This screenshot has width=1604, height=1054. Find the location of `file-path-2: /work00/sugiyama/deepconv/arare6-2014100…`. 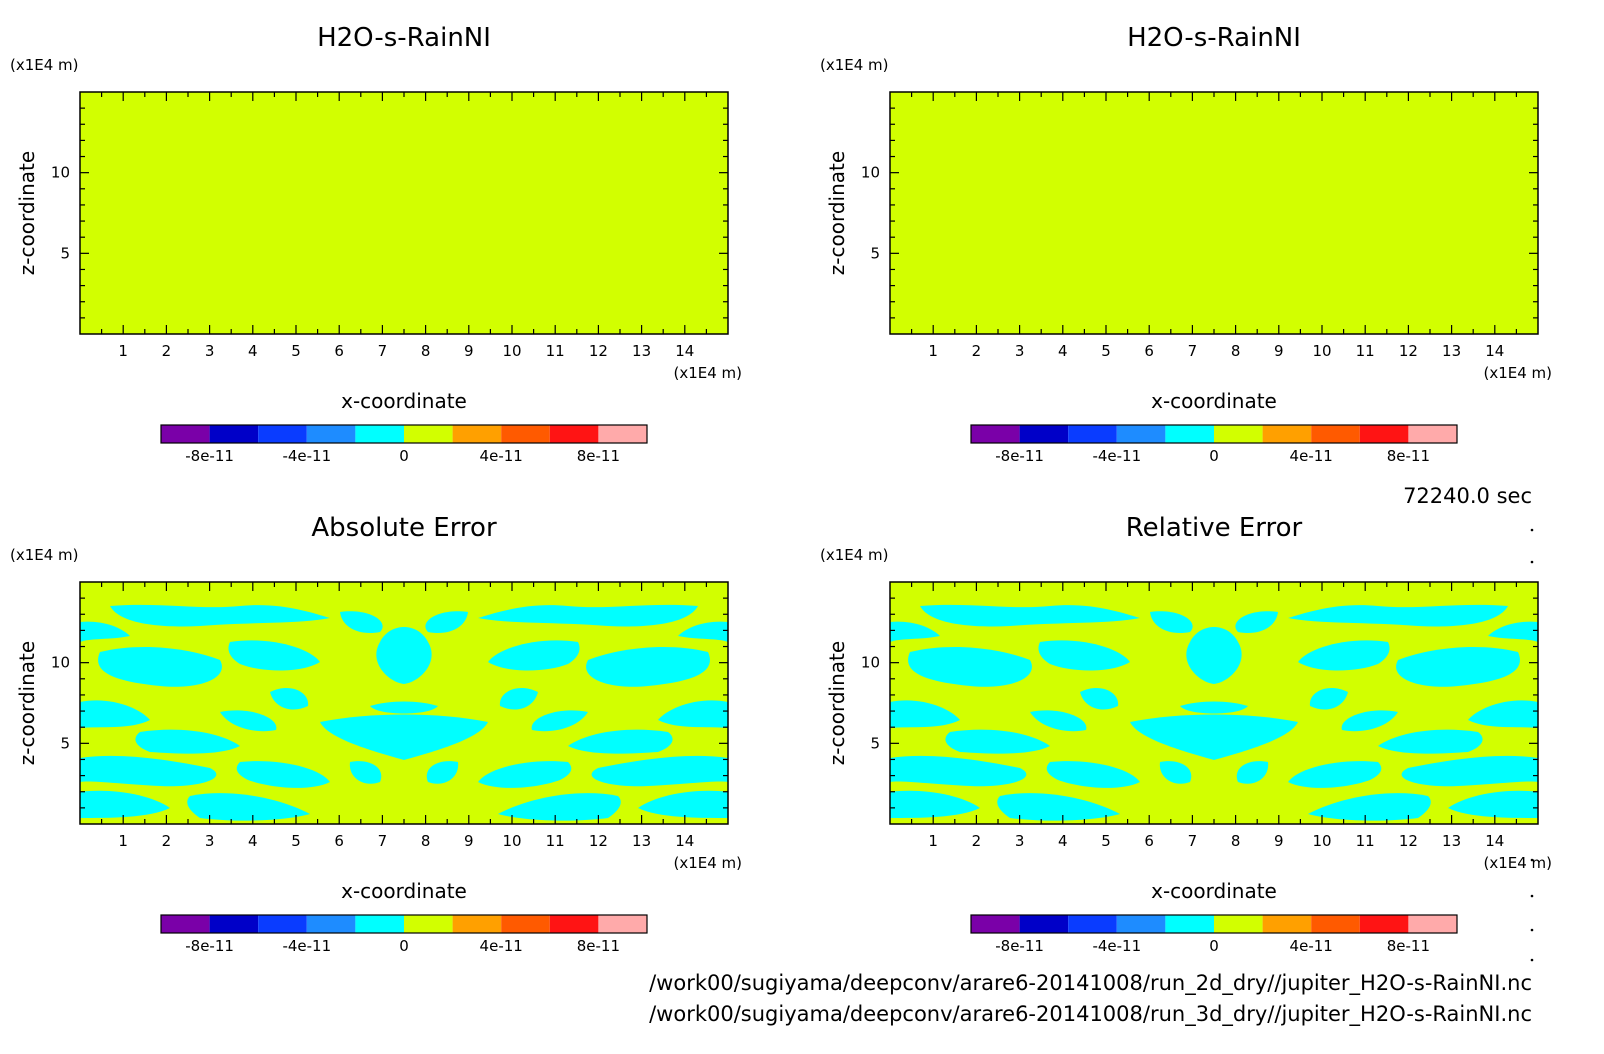

file-path-2: /work00/sugiyama/deepconv/arare6-2014100… is located at coordinates (1090, 1014).